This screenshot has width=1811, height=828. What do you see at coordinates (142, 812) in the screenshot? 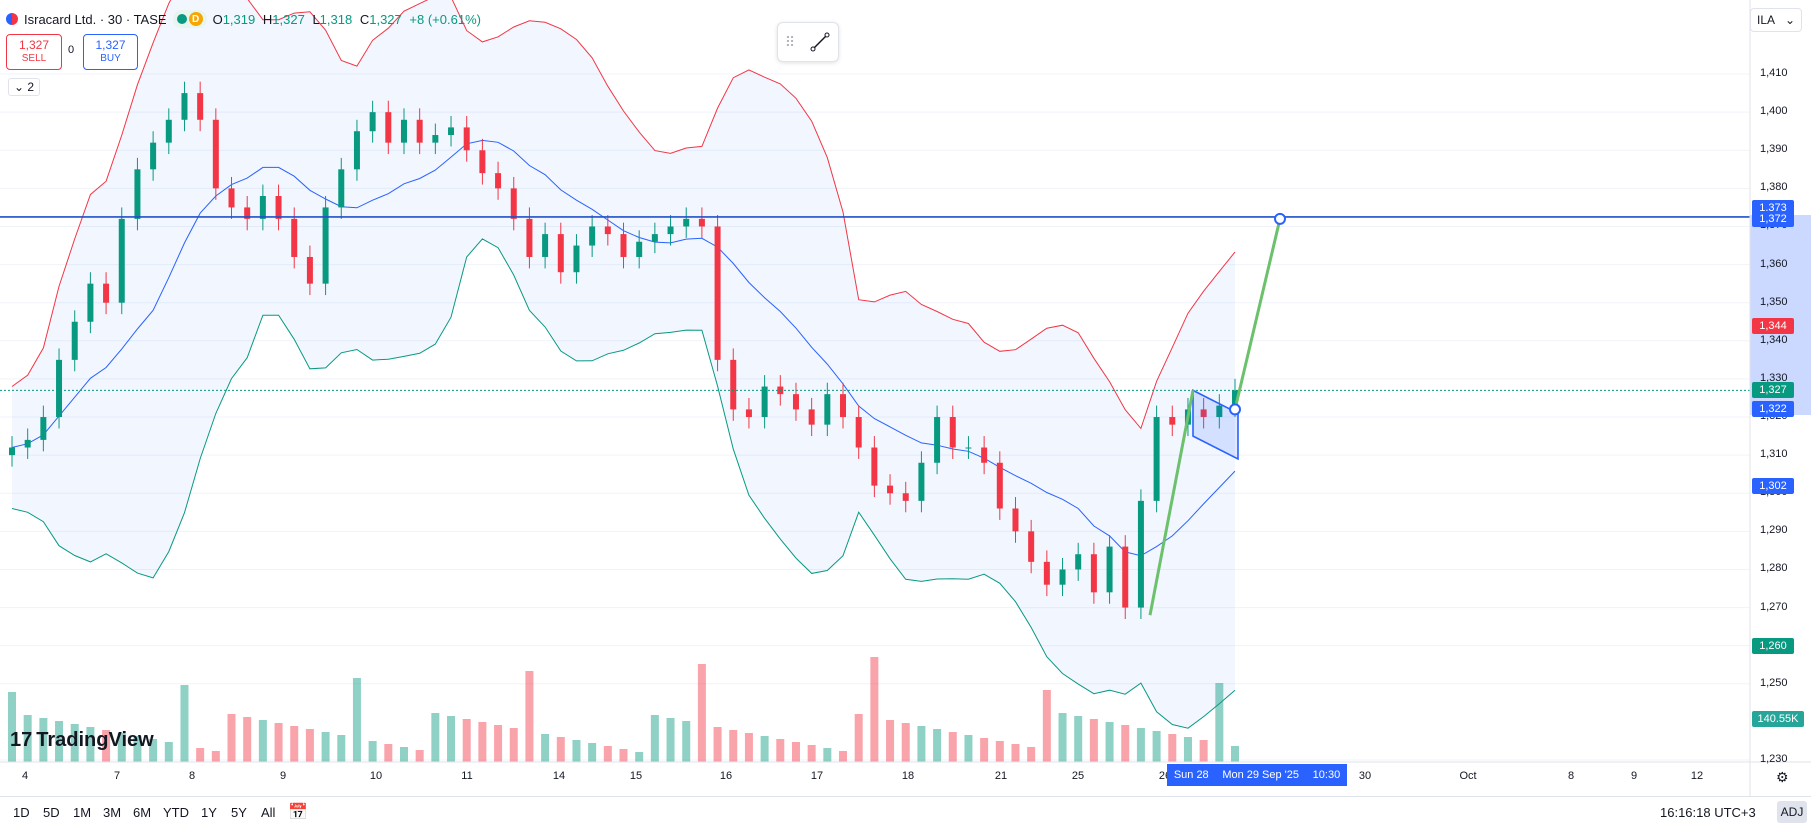
I see `range-button: 6M` at bounding box center [142, 812].